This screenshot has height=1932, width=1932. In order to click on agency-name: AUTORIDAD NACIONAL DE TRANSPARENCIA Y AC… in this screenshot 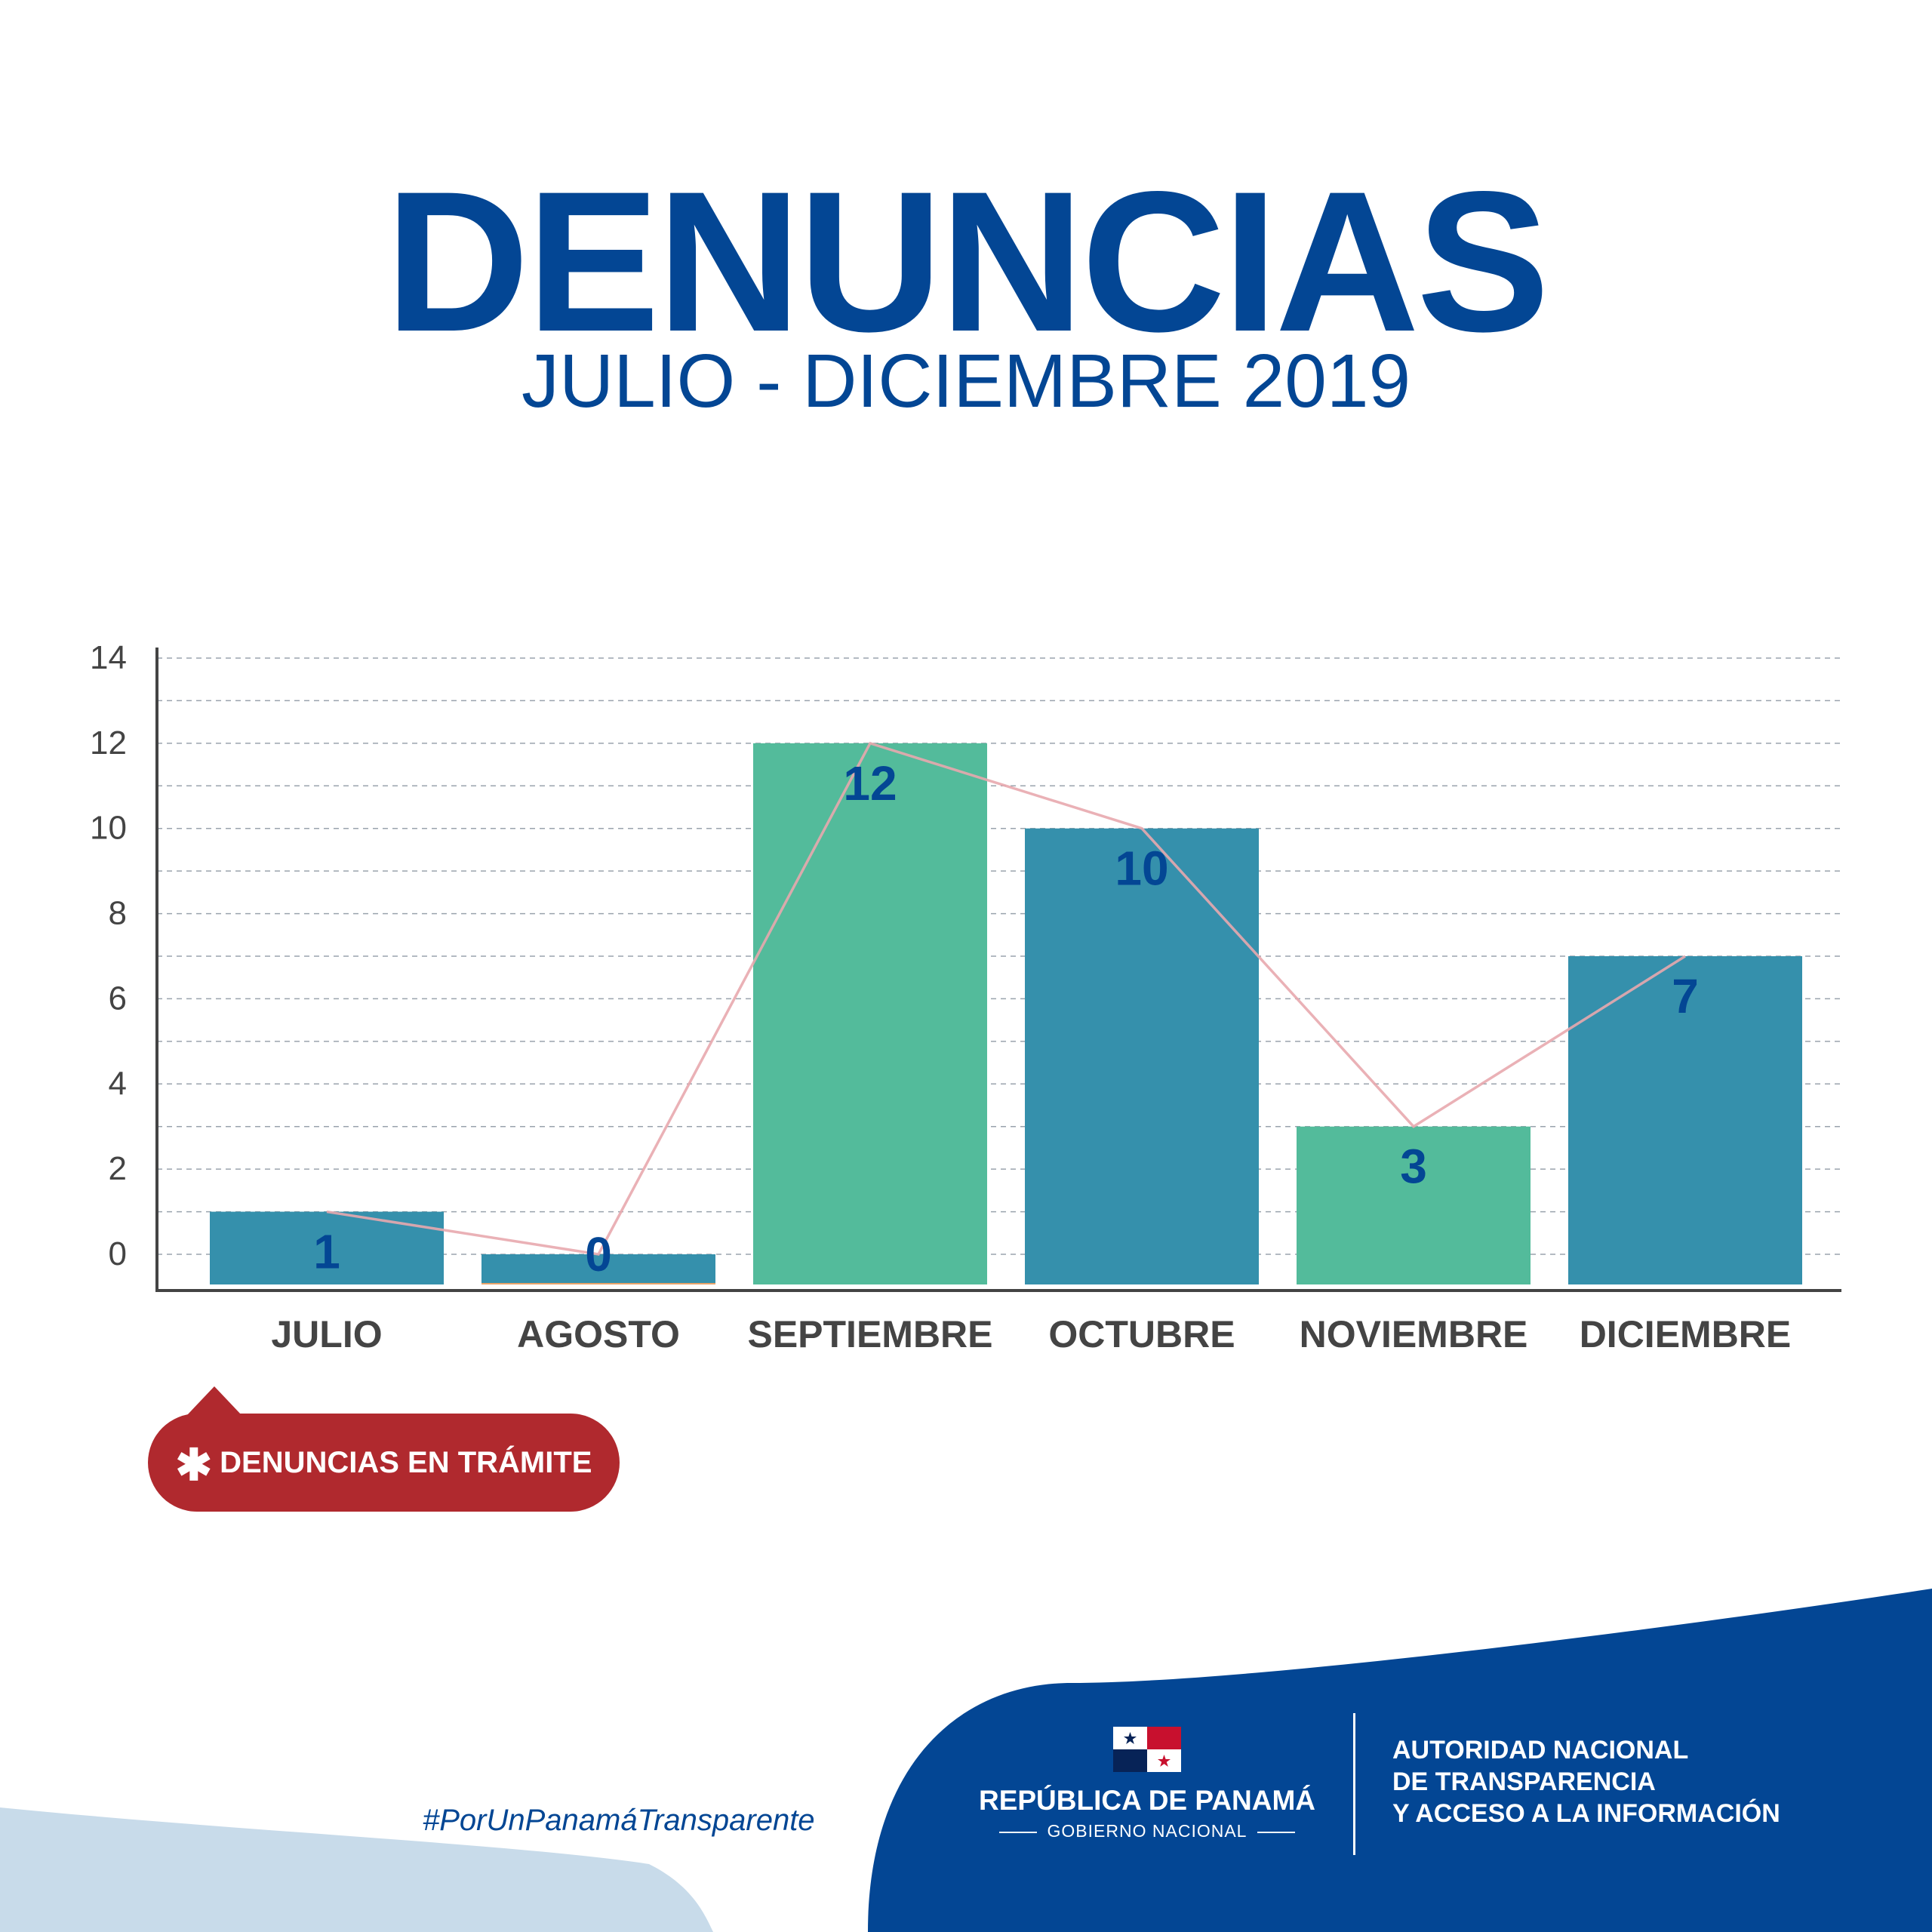, I will do `click(1586, 1781)`.